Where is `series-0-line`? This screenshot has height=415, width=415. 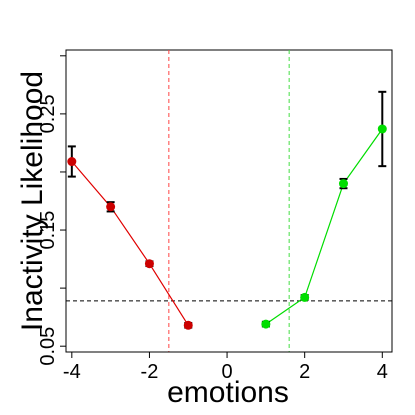 series-0-line is located at coordinates (130, 243).